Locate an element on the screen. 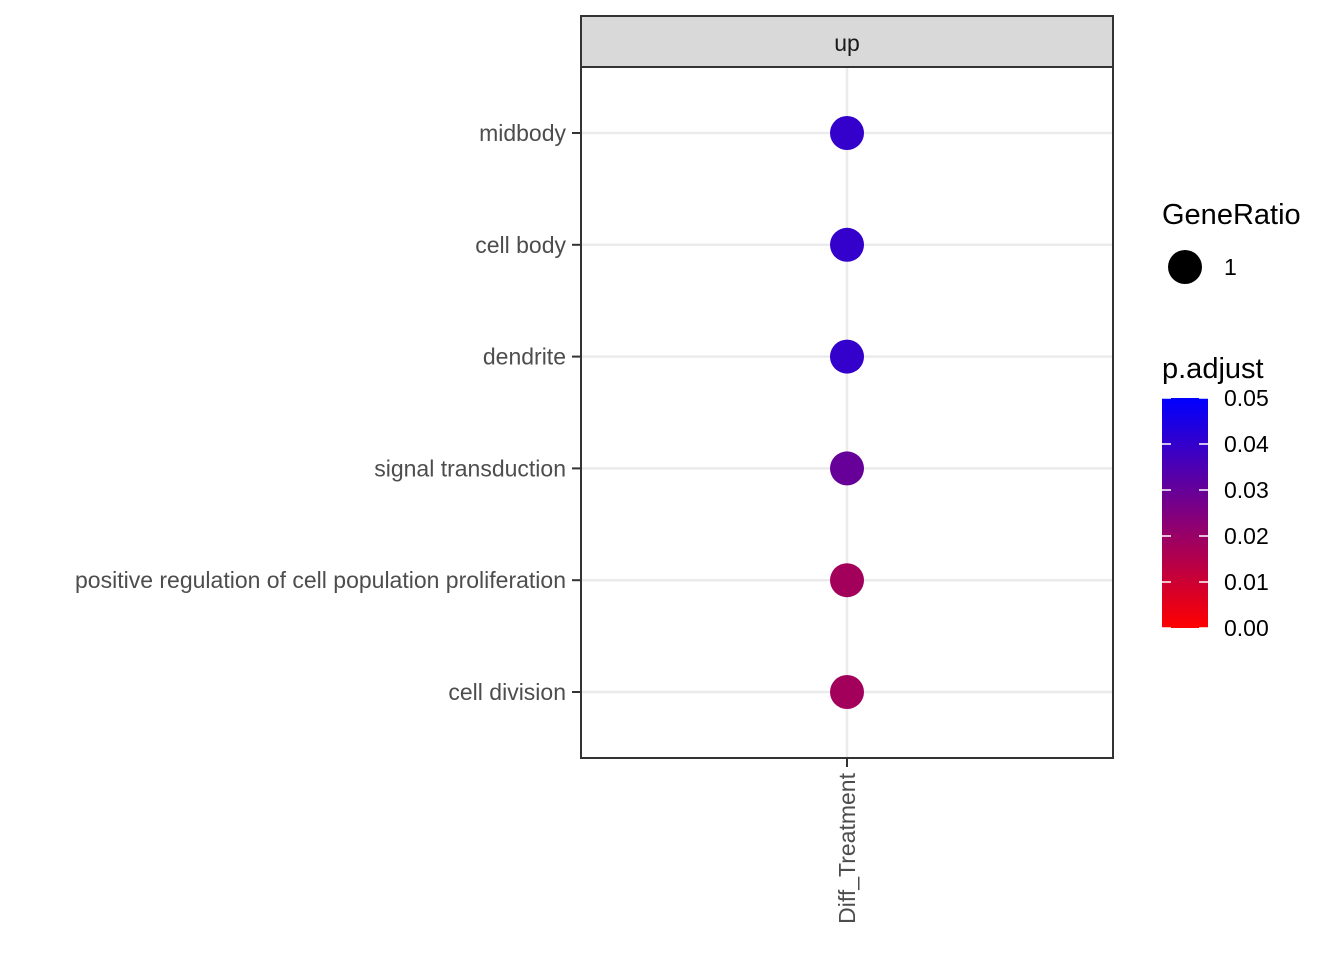 This screenshot has width=1344, height=960. y-tick-label: cell division is located at coordinates (507, 692).